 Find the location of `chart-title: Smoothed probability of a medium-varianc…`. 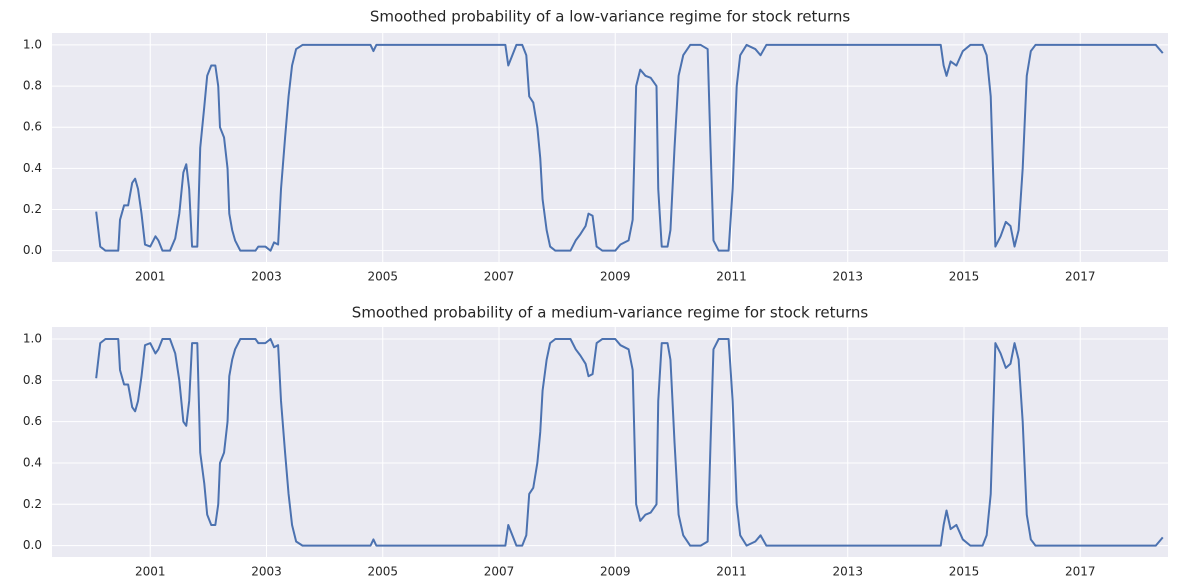

chart-title: Smoothed probability of a medium-varianc… is located at coordinates (610, 313).